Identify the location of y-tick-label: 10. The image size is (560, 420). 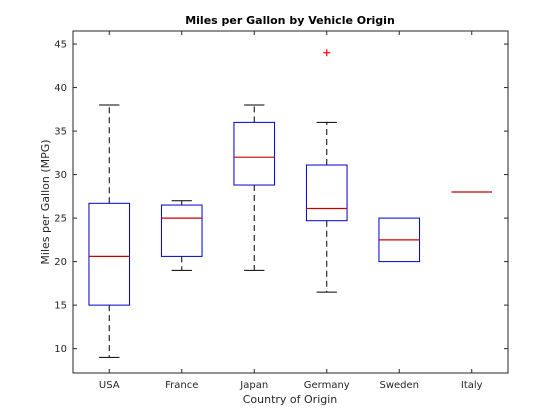
(60, 349).